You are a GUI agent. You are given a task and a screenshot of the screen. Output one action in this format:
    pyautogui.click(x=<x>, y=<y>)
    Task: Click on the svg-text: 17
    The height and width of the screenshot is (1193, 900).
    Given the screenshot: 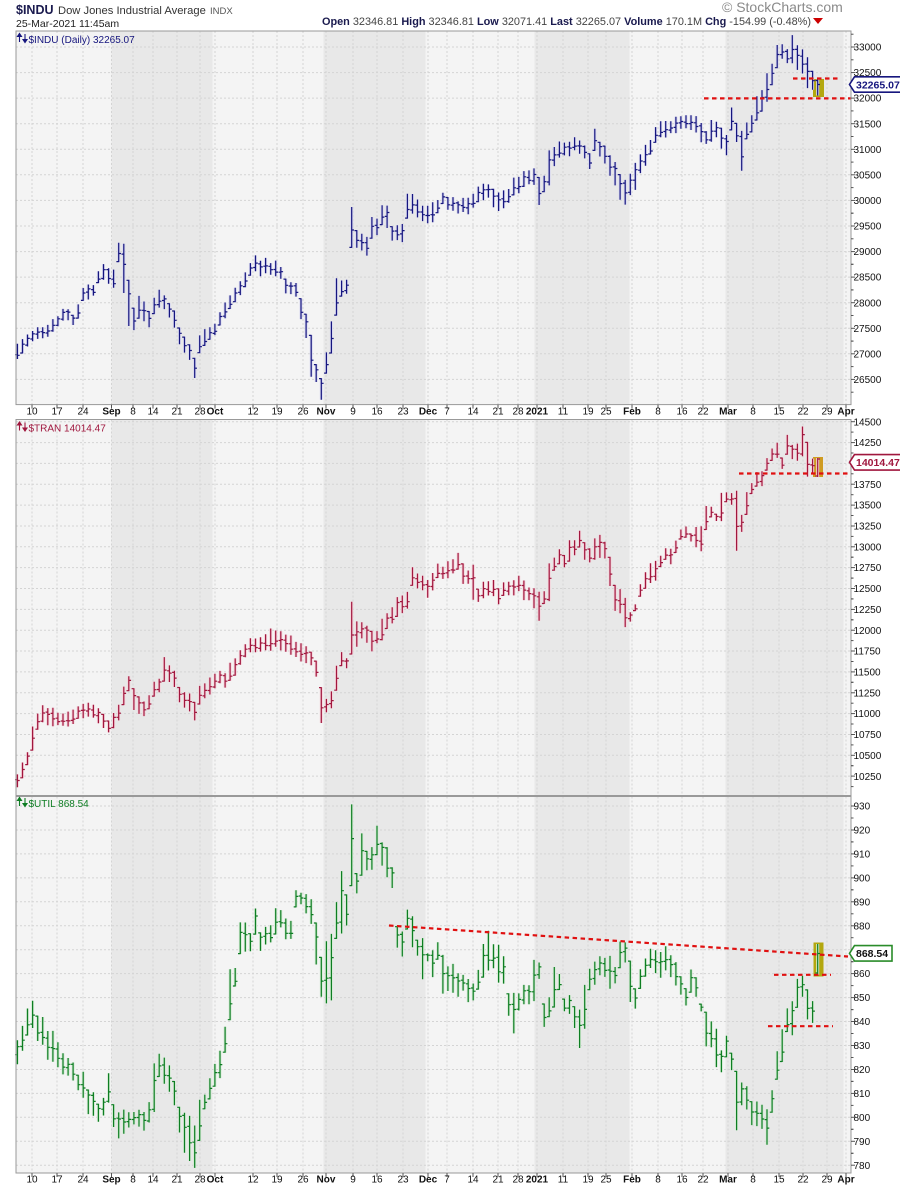 What is the action you would take?
    pyautogui.click(x=57, y=411)
    